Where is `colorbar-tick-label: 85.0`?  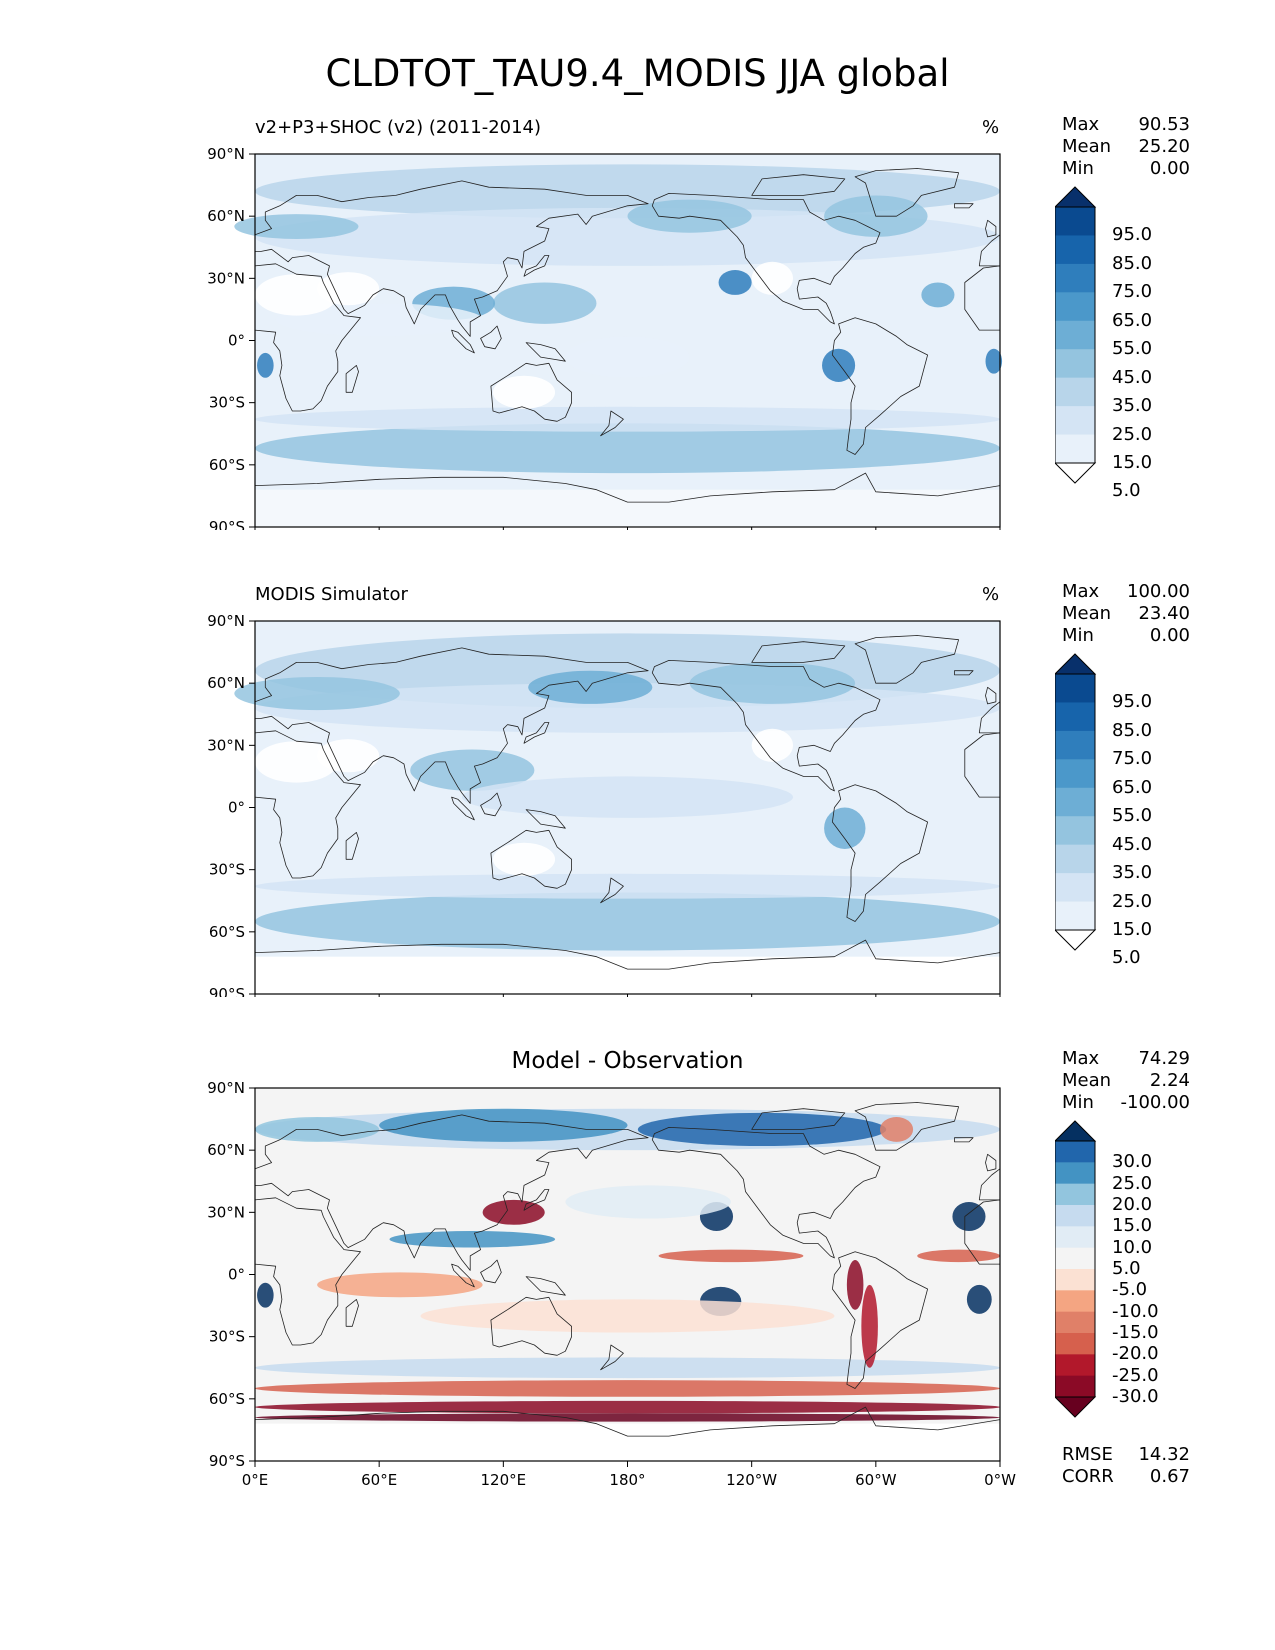
colorbar-tick-label: 85.0 is located at coordinates (1132, 263).